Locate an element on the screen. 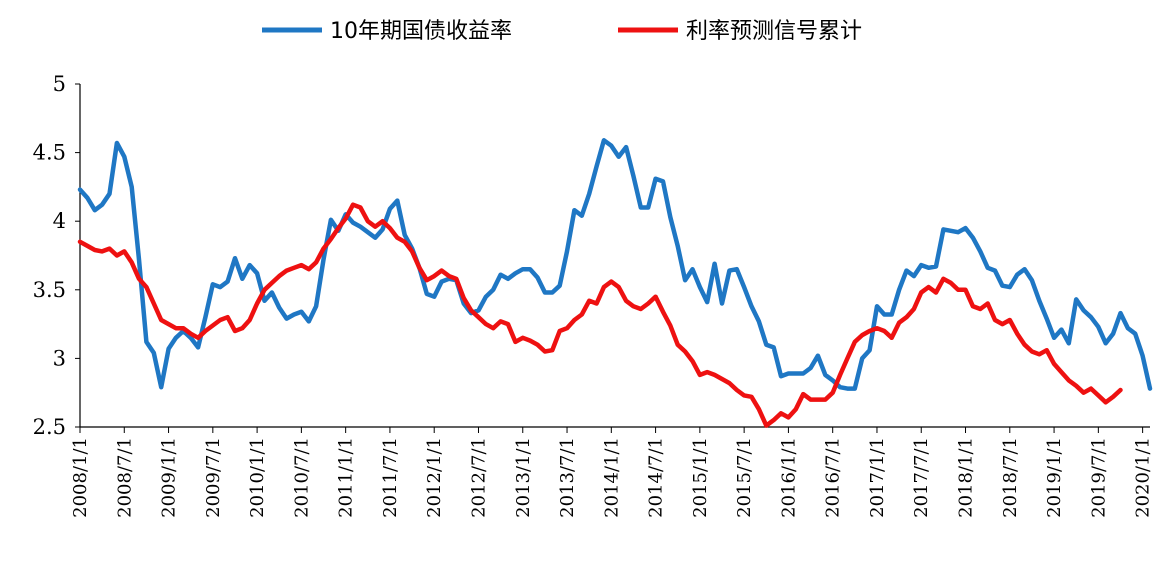 The image size is (1170, 576). x-tick-label: 2015/7/1 is located at coordinates (744, 477).